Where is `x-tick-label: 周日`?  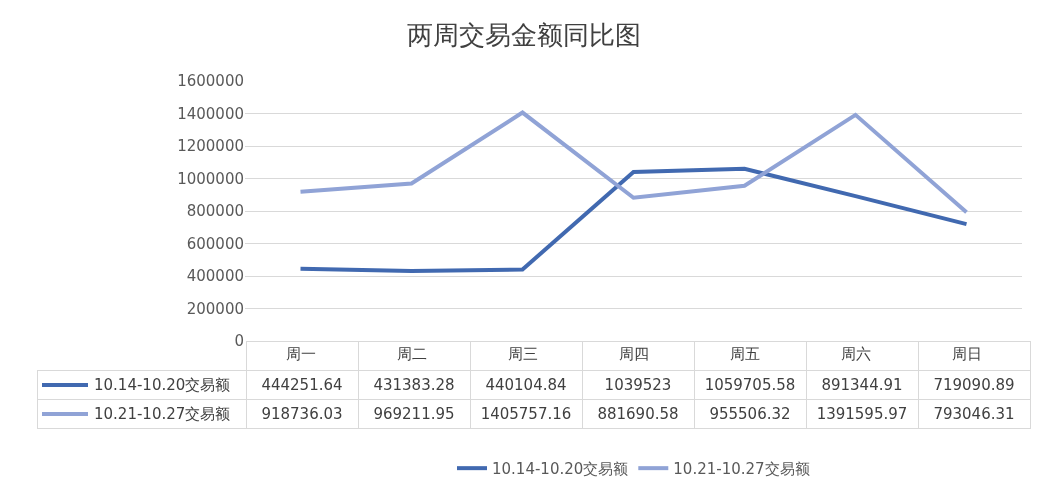 x-tick-label: 周日 is located at coordinates (966, 354).